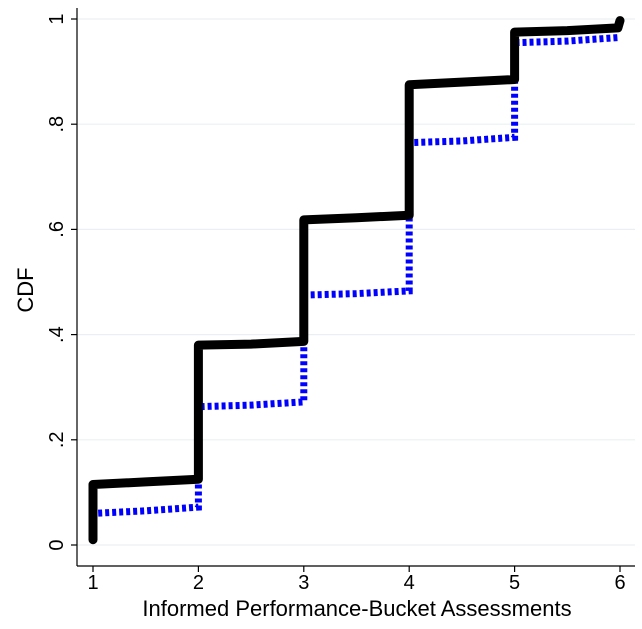 Image resolution: width=642 pixels, height=629 pixels. What do you see at coordinates (25, 289) in the screenshot?
I see `y-axis-title: CDF` at bounding box center [25, 289].